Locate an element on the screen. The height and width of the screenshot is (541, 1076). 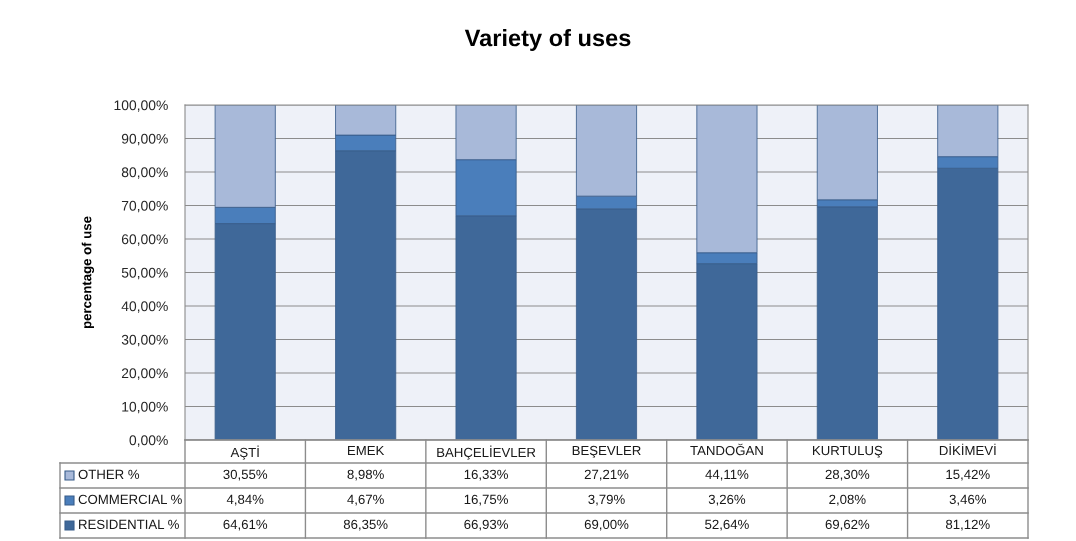
data-label: 28,30% is located at coordinates (847, 475).